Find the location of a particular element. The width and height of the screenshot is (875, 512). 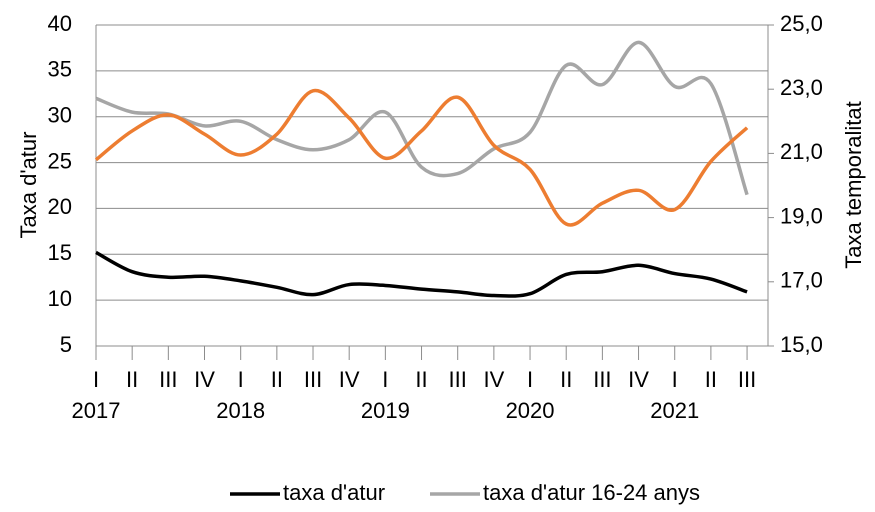

year-label: 2017 is located at coordinates (96, 410).